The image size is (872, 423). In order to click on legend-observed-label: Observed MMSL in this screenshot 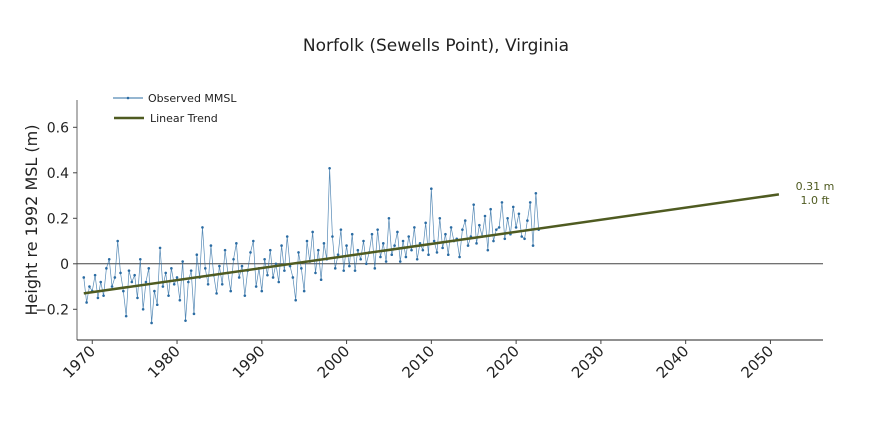, I will do `click(192, 98)`.